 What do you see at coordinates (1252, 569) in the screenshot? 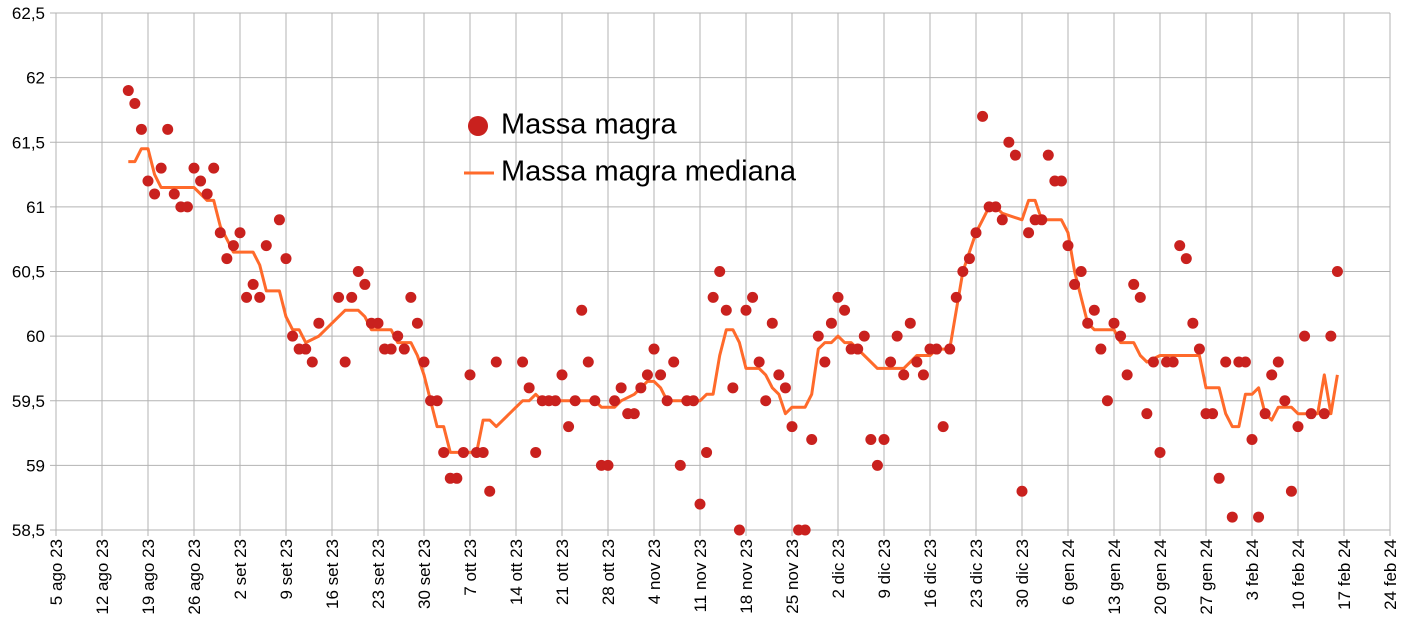
I see `x-tick-label: 3 feb 24` at bounding box center [1252, 569].